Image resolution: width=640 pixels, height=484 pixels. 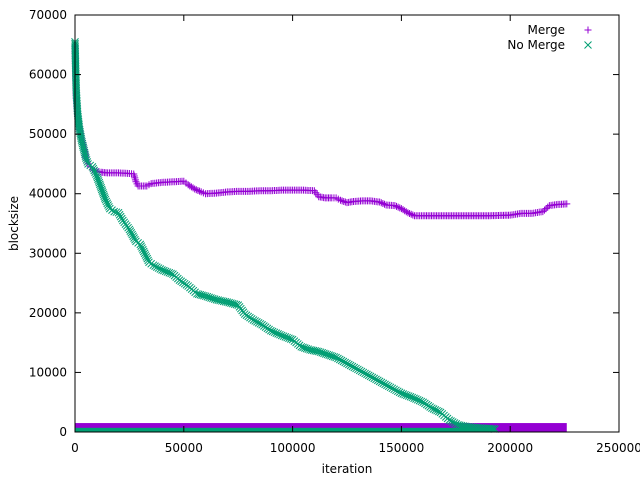 I want to click on y-tick-label: 70000, so click(x=48, y=15).